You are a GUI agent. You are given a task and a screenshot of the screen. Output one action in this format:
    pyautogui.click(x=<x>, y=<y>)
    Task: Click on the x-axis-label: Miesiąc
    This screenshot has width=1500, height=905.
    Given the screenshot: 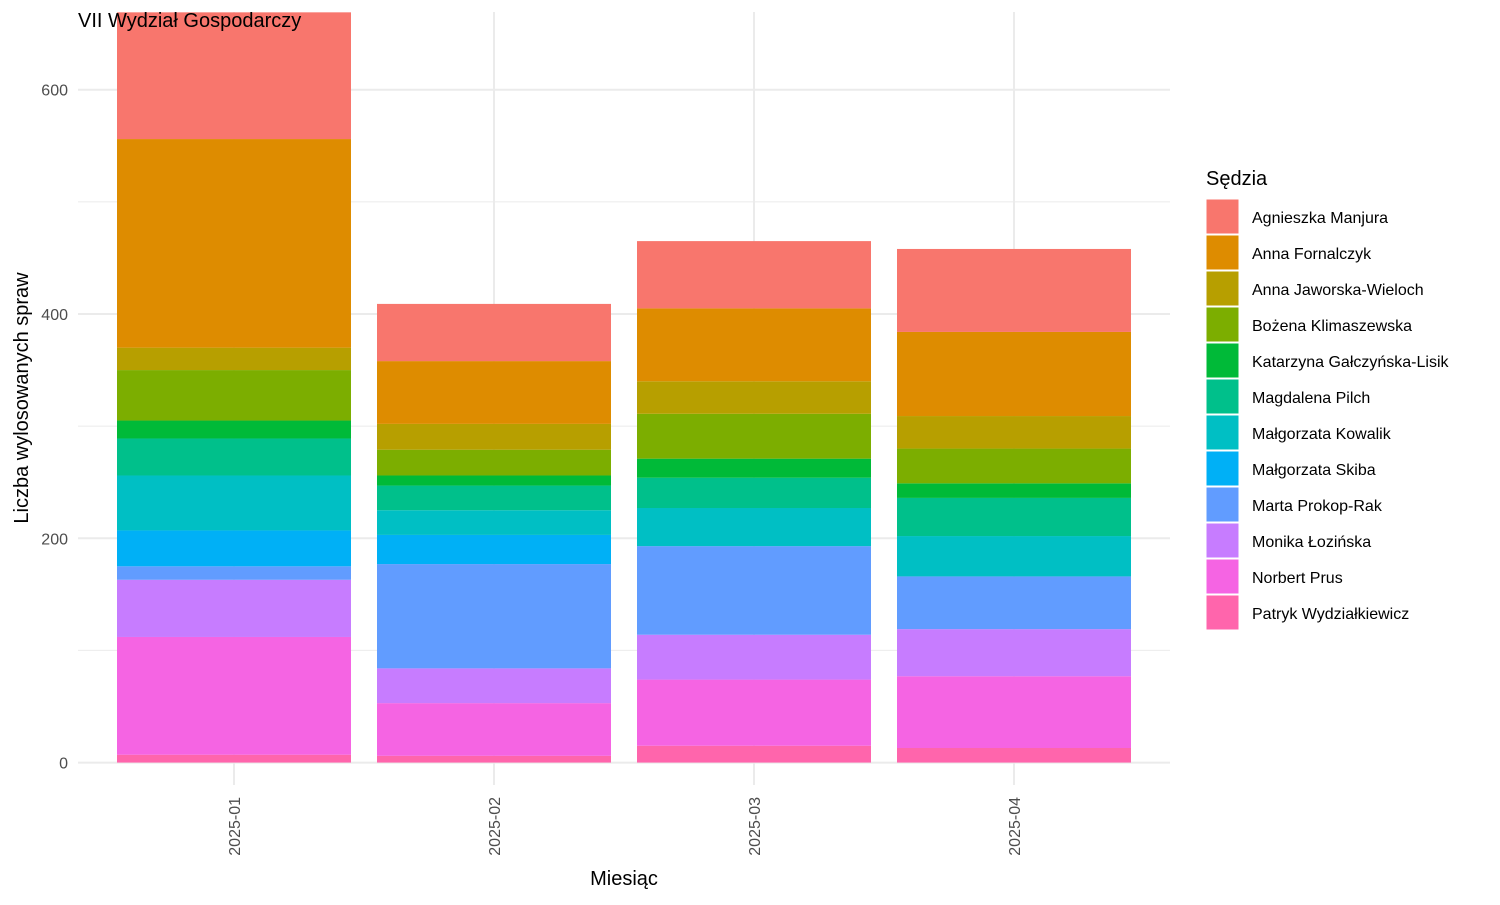 What is the action you would take?
    pyautogui.click(x=624, y=879)
    